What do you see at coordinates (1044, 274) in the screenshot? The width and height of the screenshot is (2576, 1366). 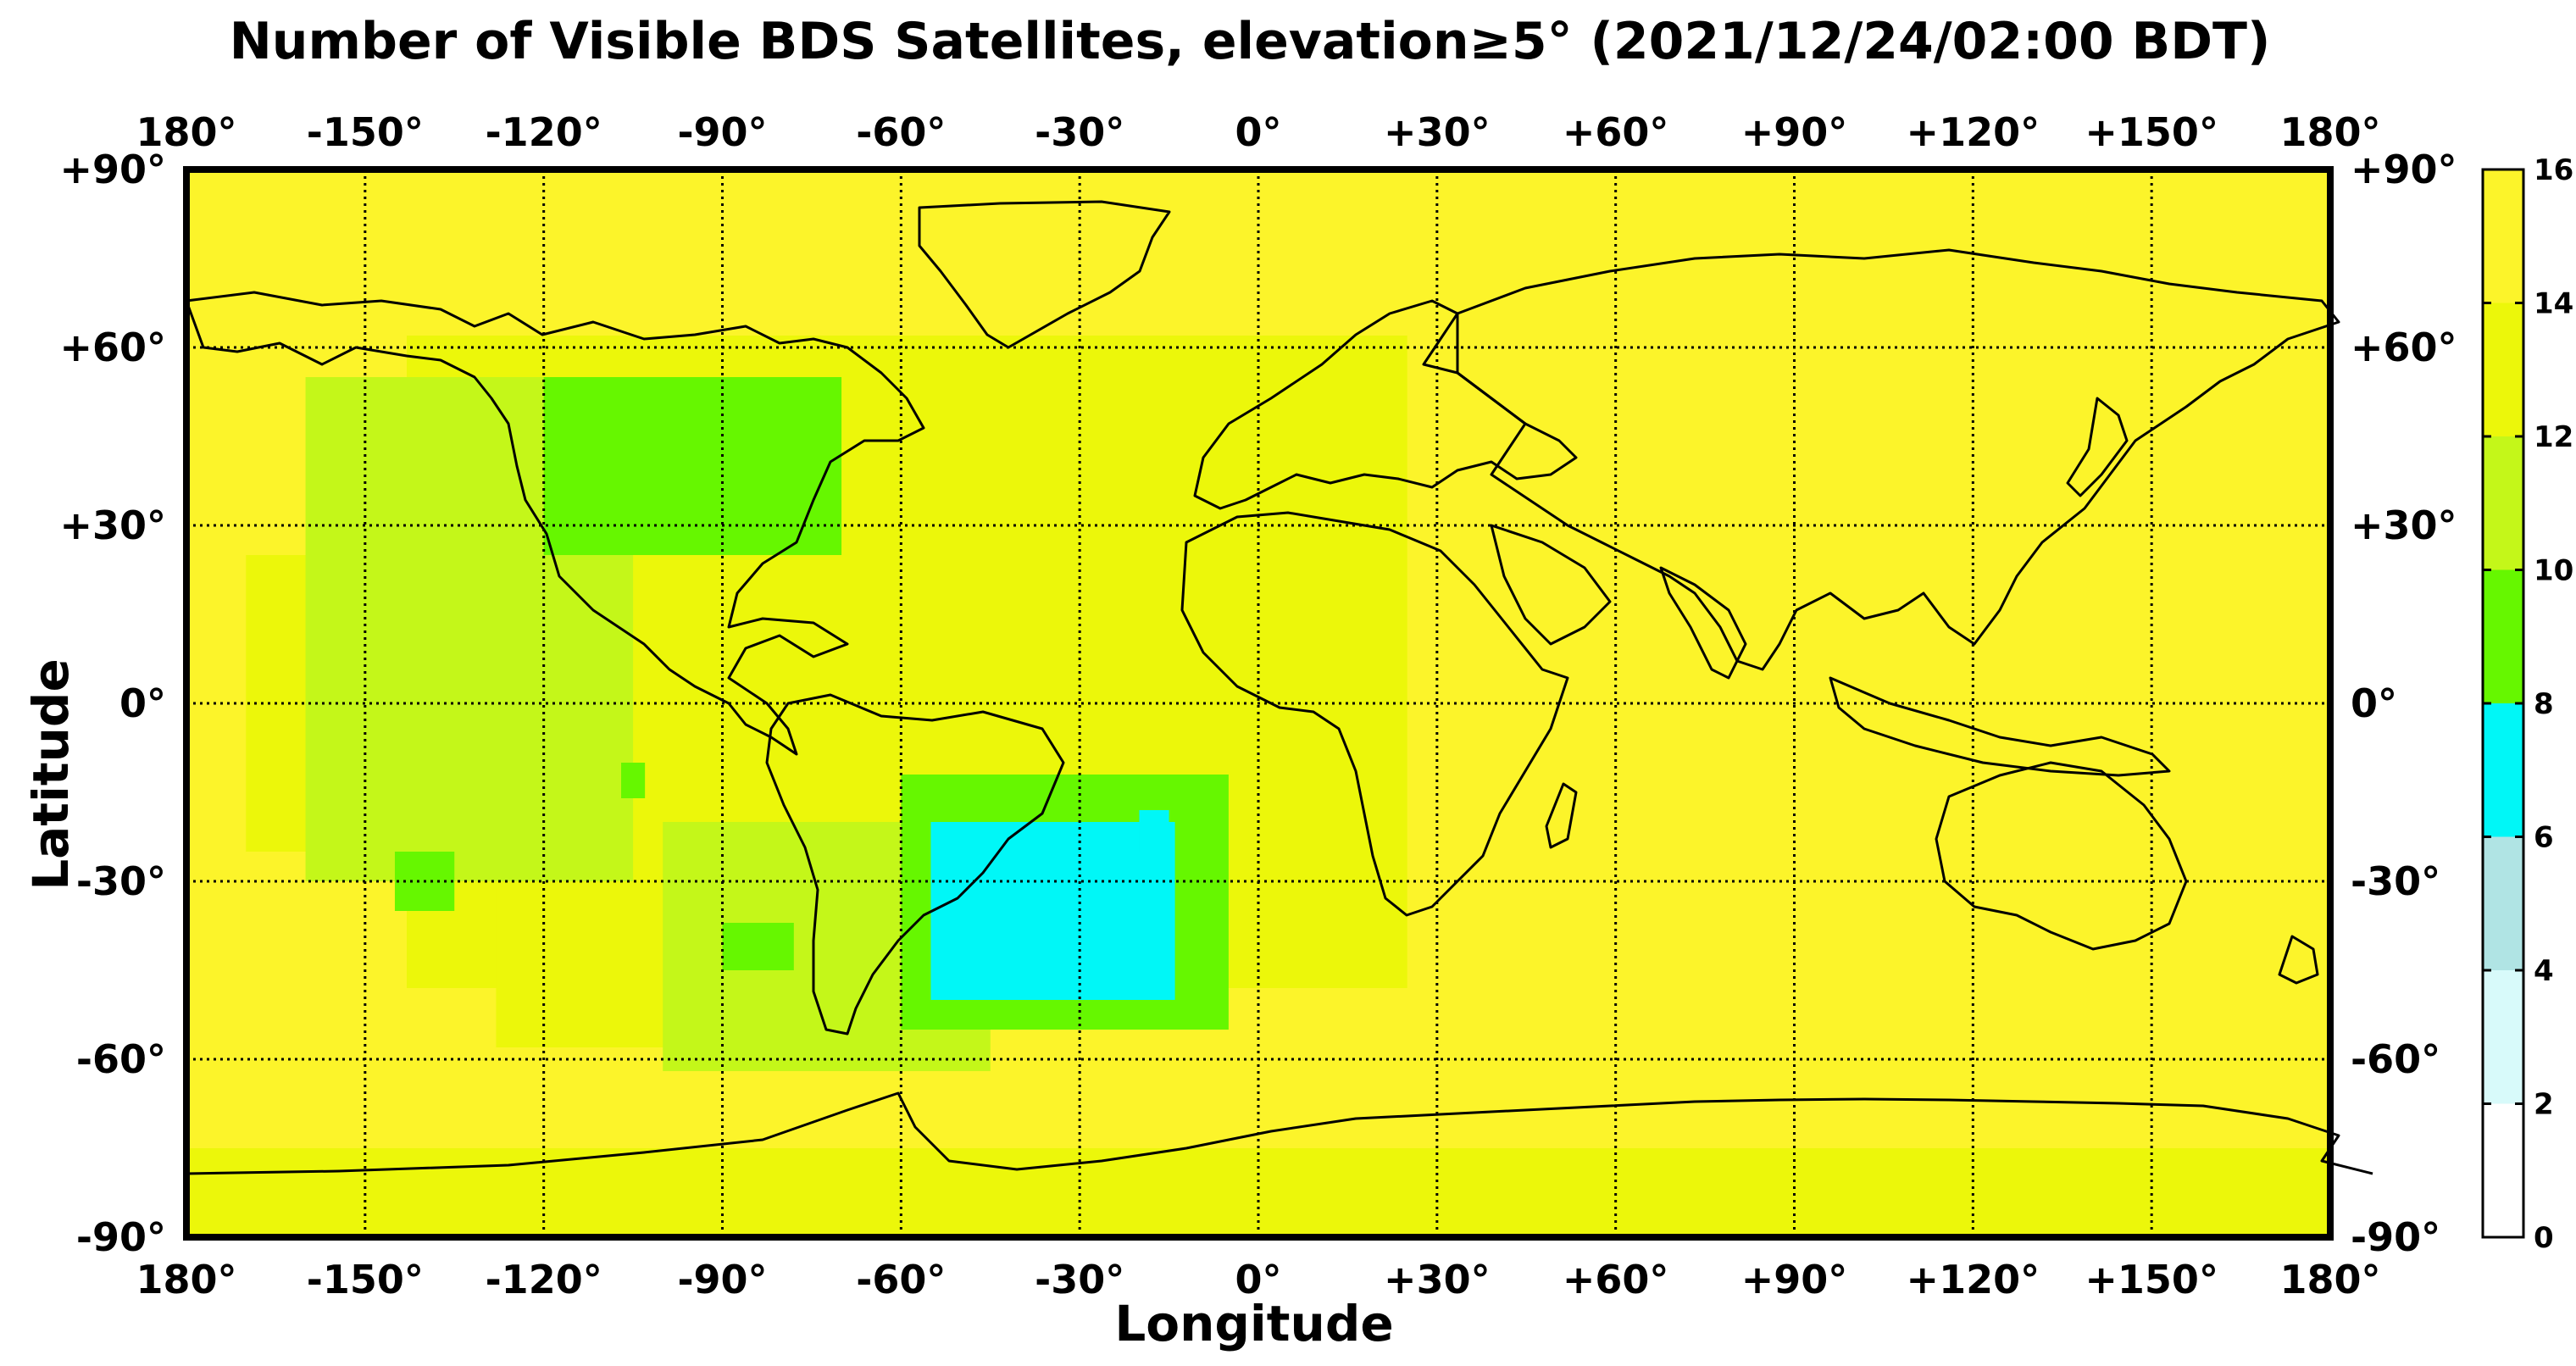 I see `coastline-greenland` at bounding box center [1044, 274].